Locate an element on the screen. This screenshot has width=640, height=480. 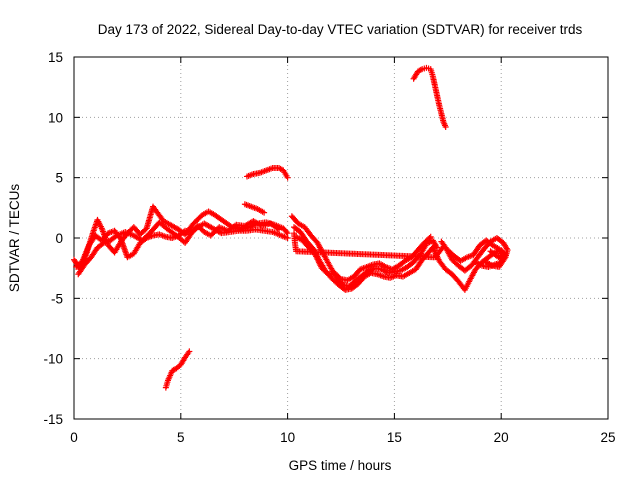
y-tick-label: 15 is located at coordinates (55, 57).